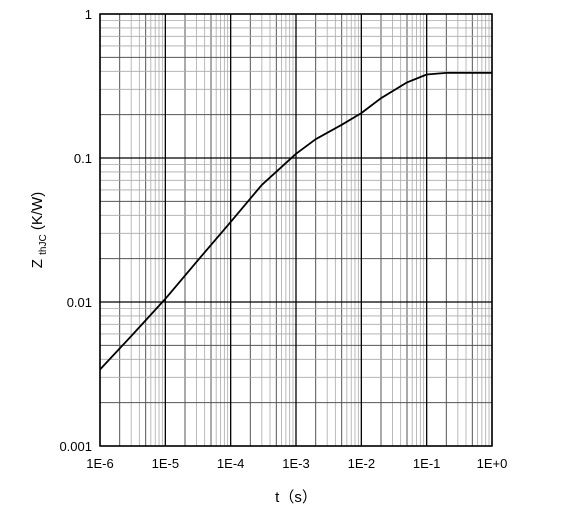 The height and width of the screenshot is (511, 561). Describe the element at coordinates (230, 463) in the screenshot. I see `x-tick-label: 1E-4` at that location.